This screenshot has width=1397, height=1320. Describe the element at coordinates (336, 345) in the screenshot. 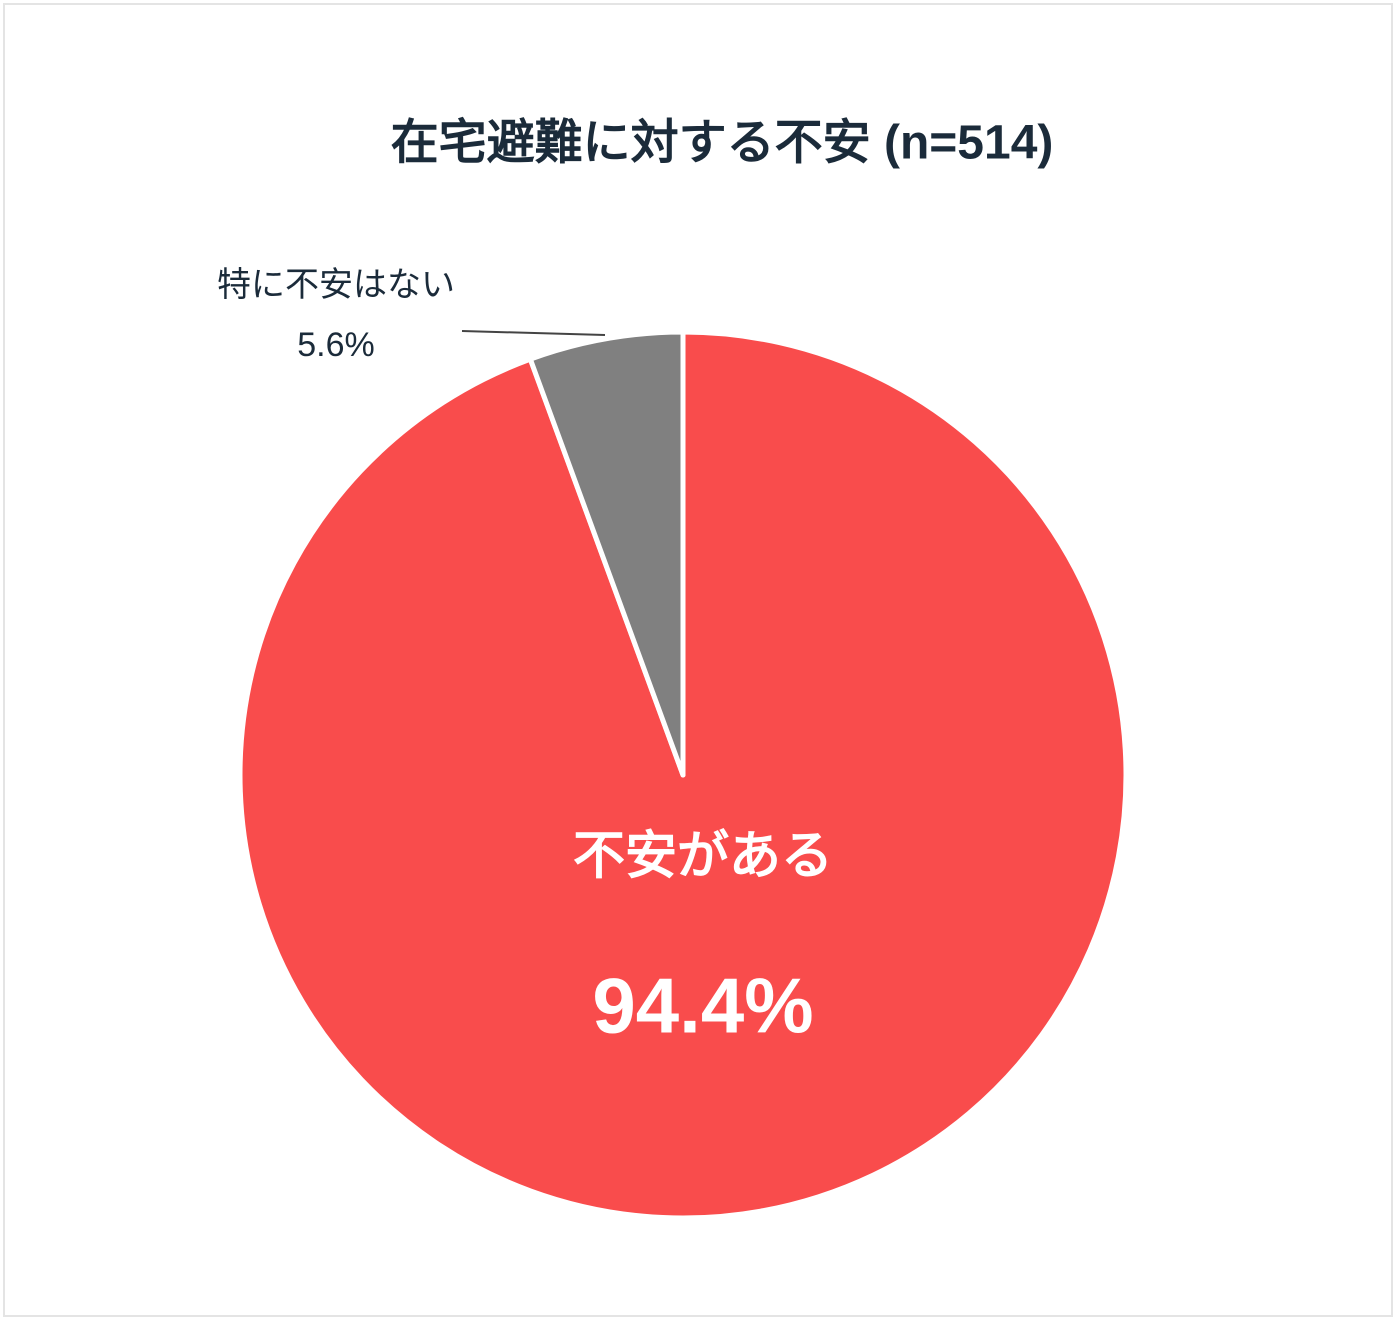

I see `value-label: 5.6%` at that location.